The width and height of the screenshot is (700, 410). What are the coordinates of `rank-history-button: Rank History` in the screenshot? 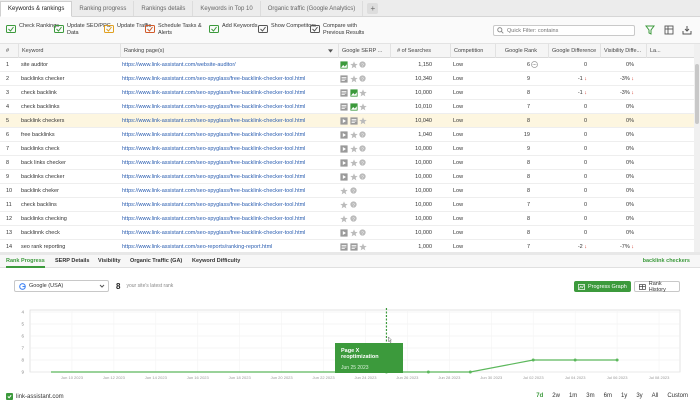 It's located at (657, 287).